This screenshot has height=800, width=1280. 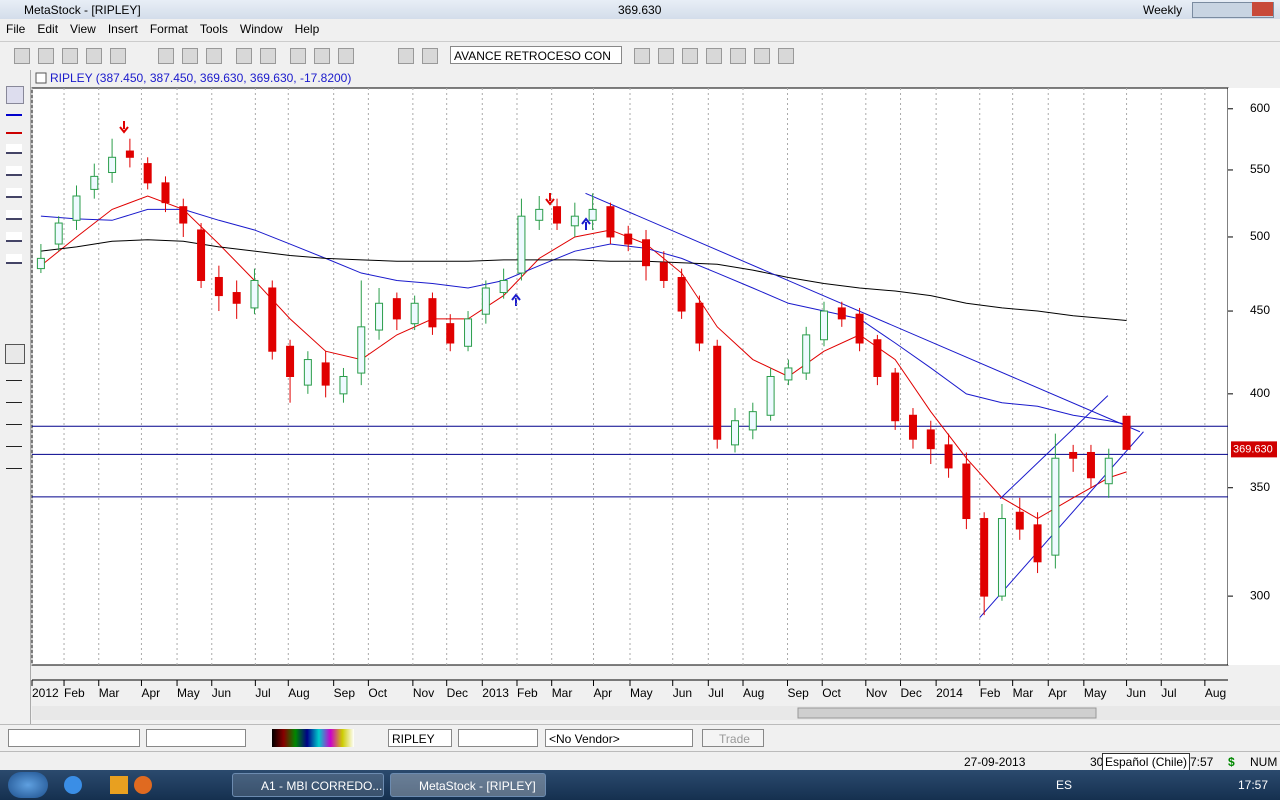 What do you see at coordinates (1260, 487) in the screenshot?
I see `y-tick-label: 350` at bounding box center [1260, 487].